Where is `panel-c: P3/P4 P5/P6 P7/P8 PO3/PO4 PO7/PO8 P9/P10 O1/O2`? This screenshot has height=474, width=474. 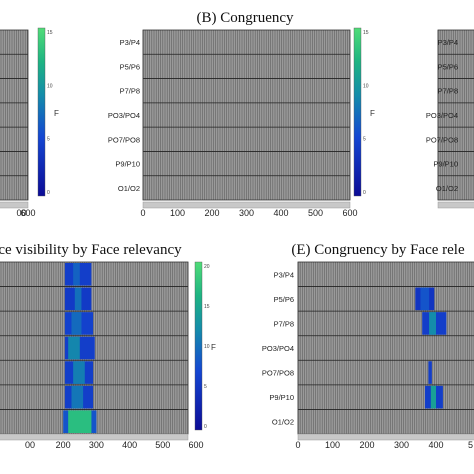 panel-c: P3/P4 P5/P6 P7/P8 PO3/PO4 PO7/PO8 P9/P10 O1/O2 is located at coordinates (450, 119).